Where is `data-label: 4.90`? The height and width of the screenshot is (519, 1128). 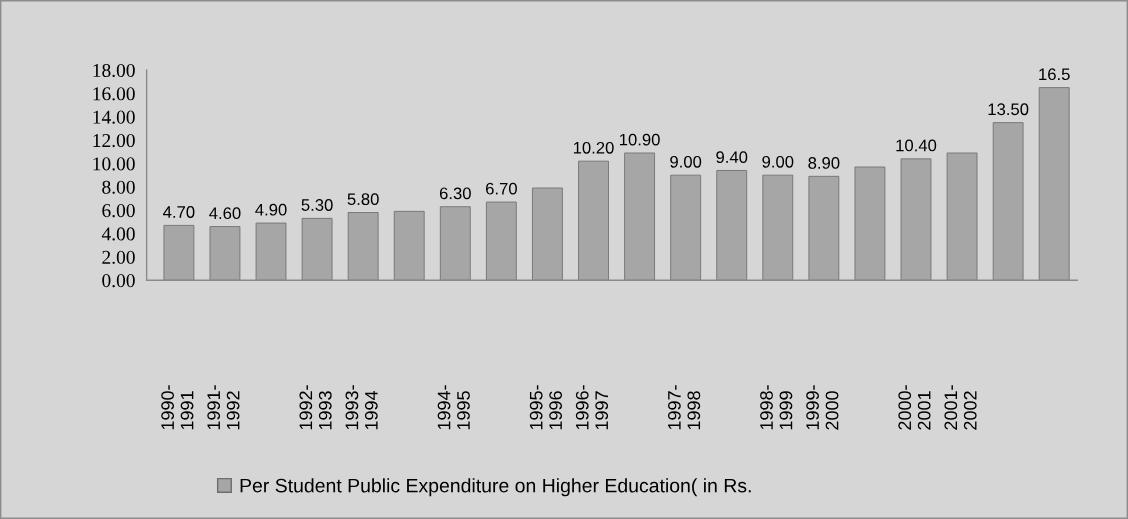
data-label: 4.90 is located at coordinates (271, 209).